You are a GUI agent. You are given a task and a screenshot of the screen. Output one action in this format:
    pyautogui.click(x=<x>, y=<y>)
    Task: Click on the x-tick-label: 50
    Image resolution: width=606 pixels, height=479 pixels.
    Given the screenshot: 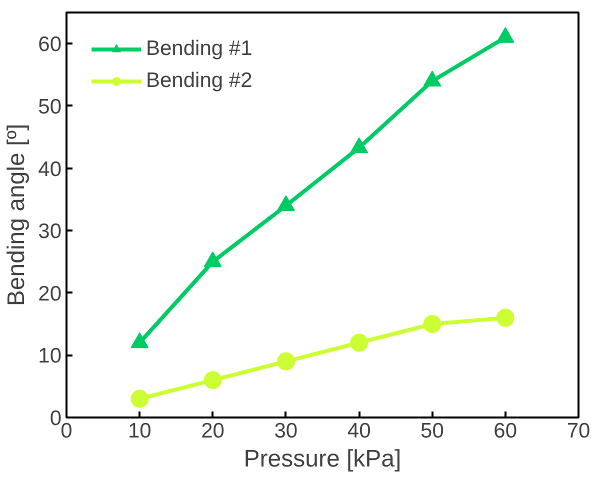 What is the action you would take?
    pyautogui.click(x=432, y=431)
    